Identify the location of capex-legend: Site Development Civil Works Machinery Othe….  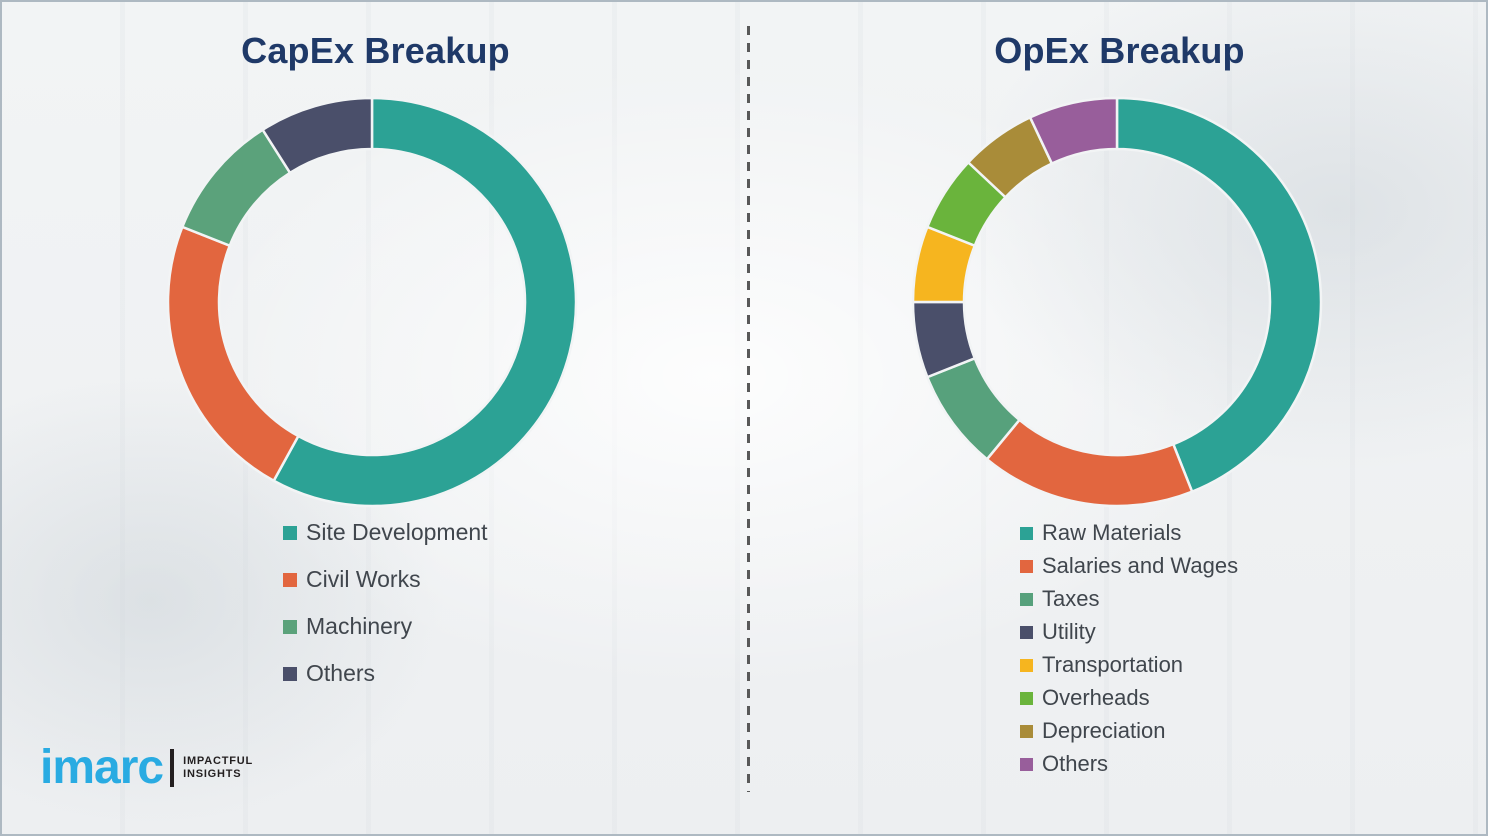
(385, 613).